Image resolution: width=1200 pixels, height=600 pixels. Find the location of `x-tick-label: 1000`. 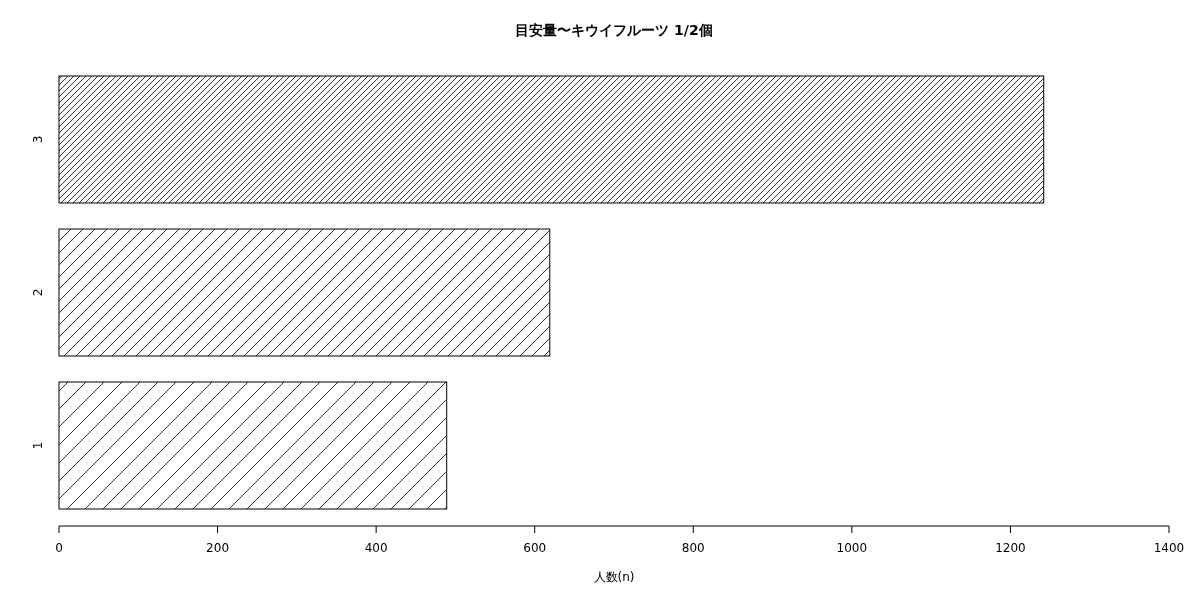

x-tick-label: 1000 is located at coordinates (852, 548).